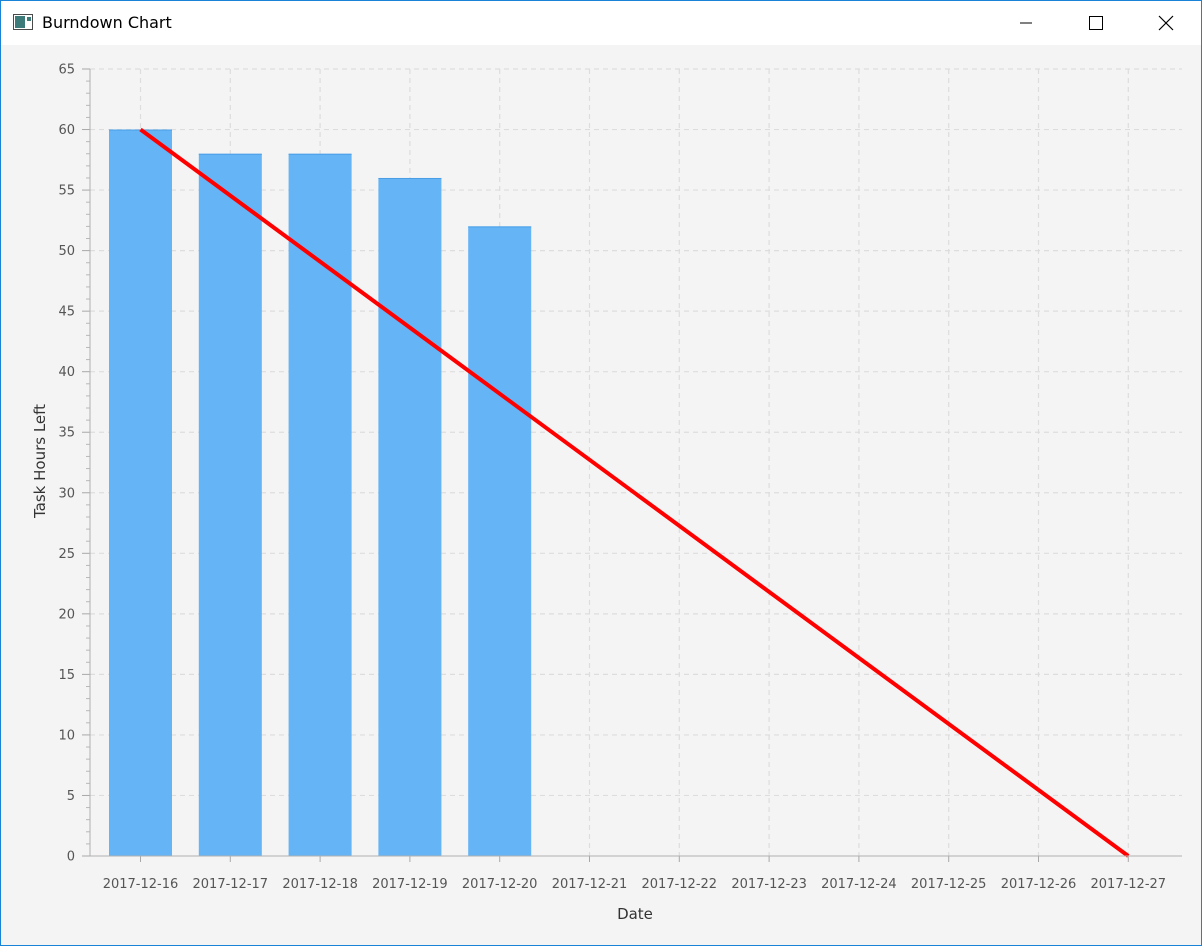 The height and width of the screenshot is (949, 1202). I want to click on close-button, so click(1166, 23).